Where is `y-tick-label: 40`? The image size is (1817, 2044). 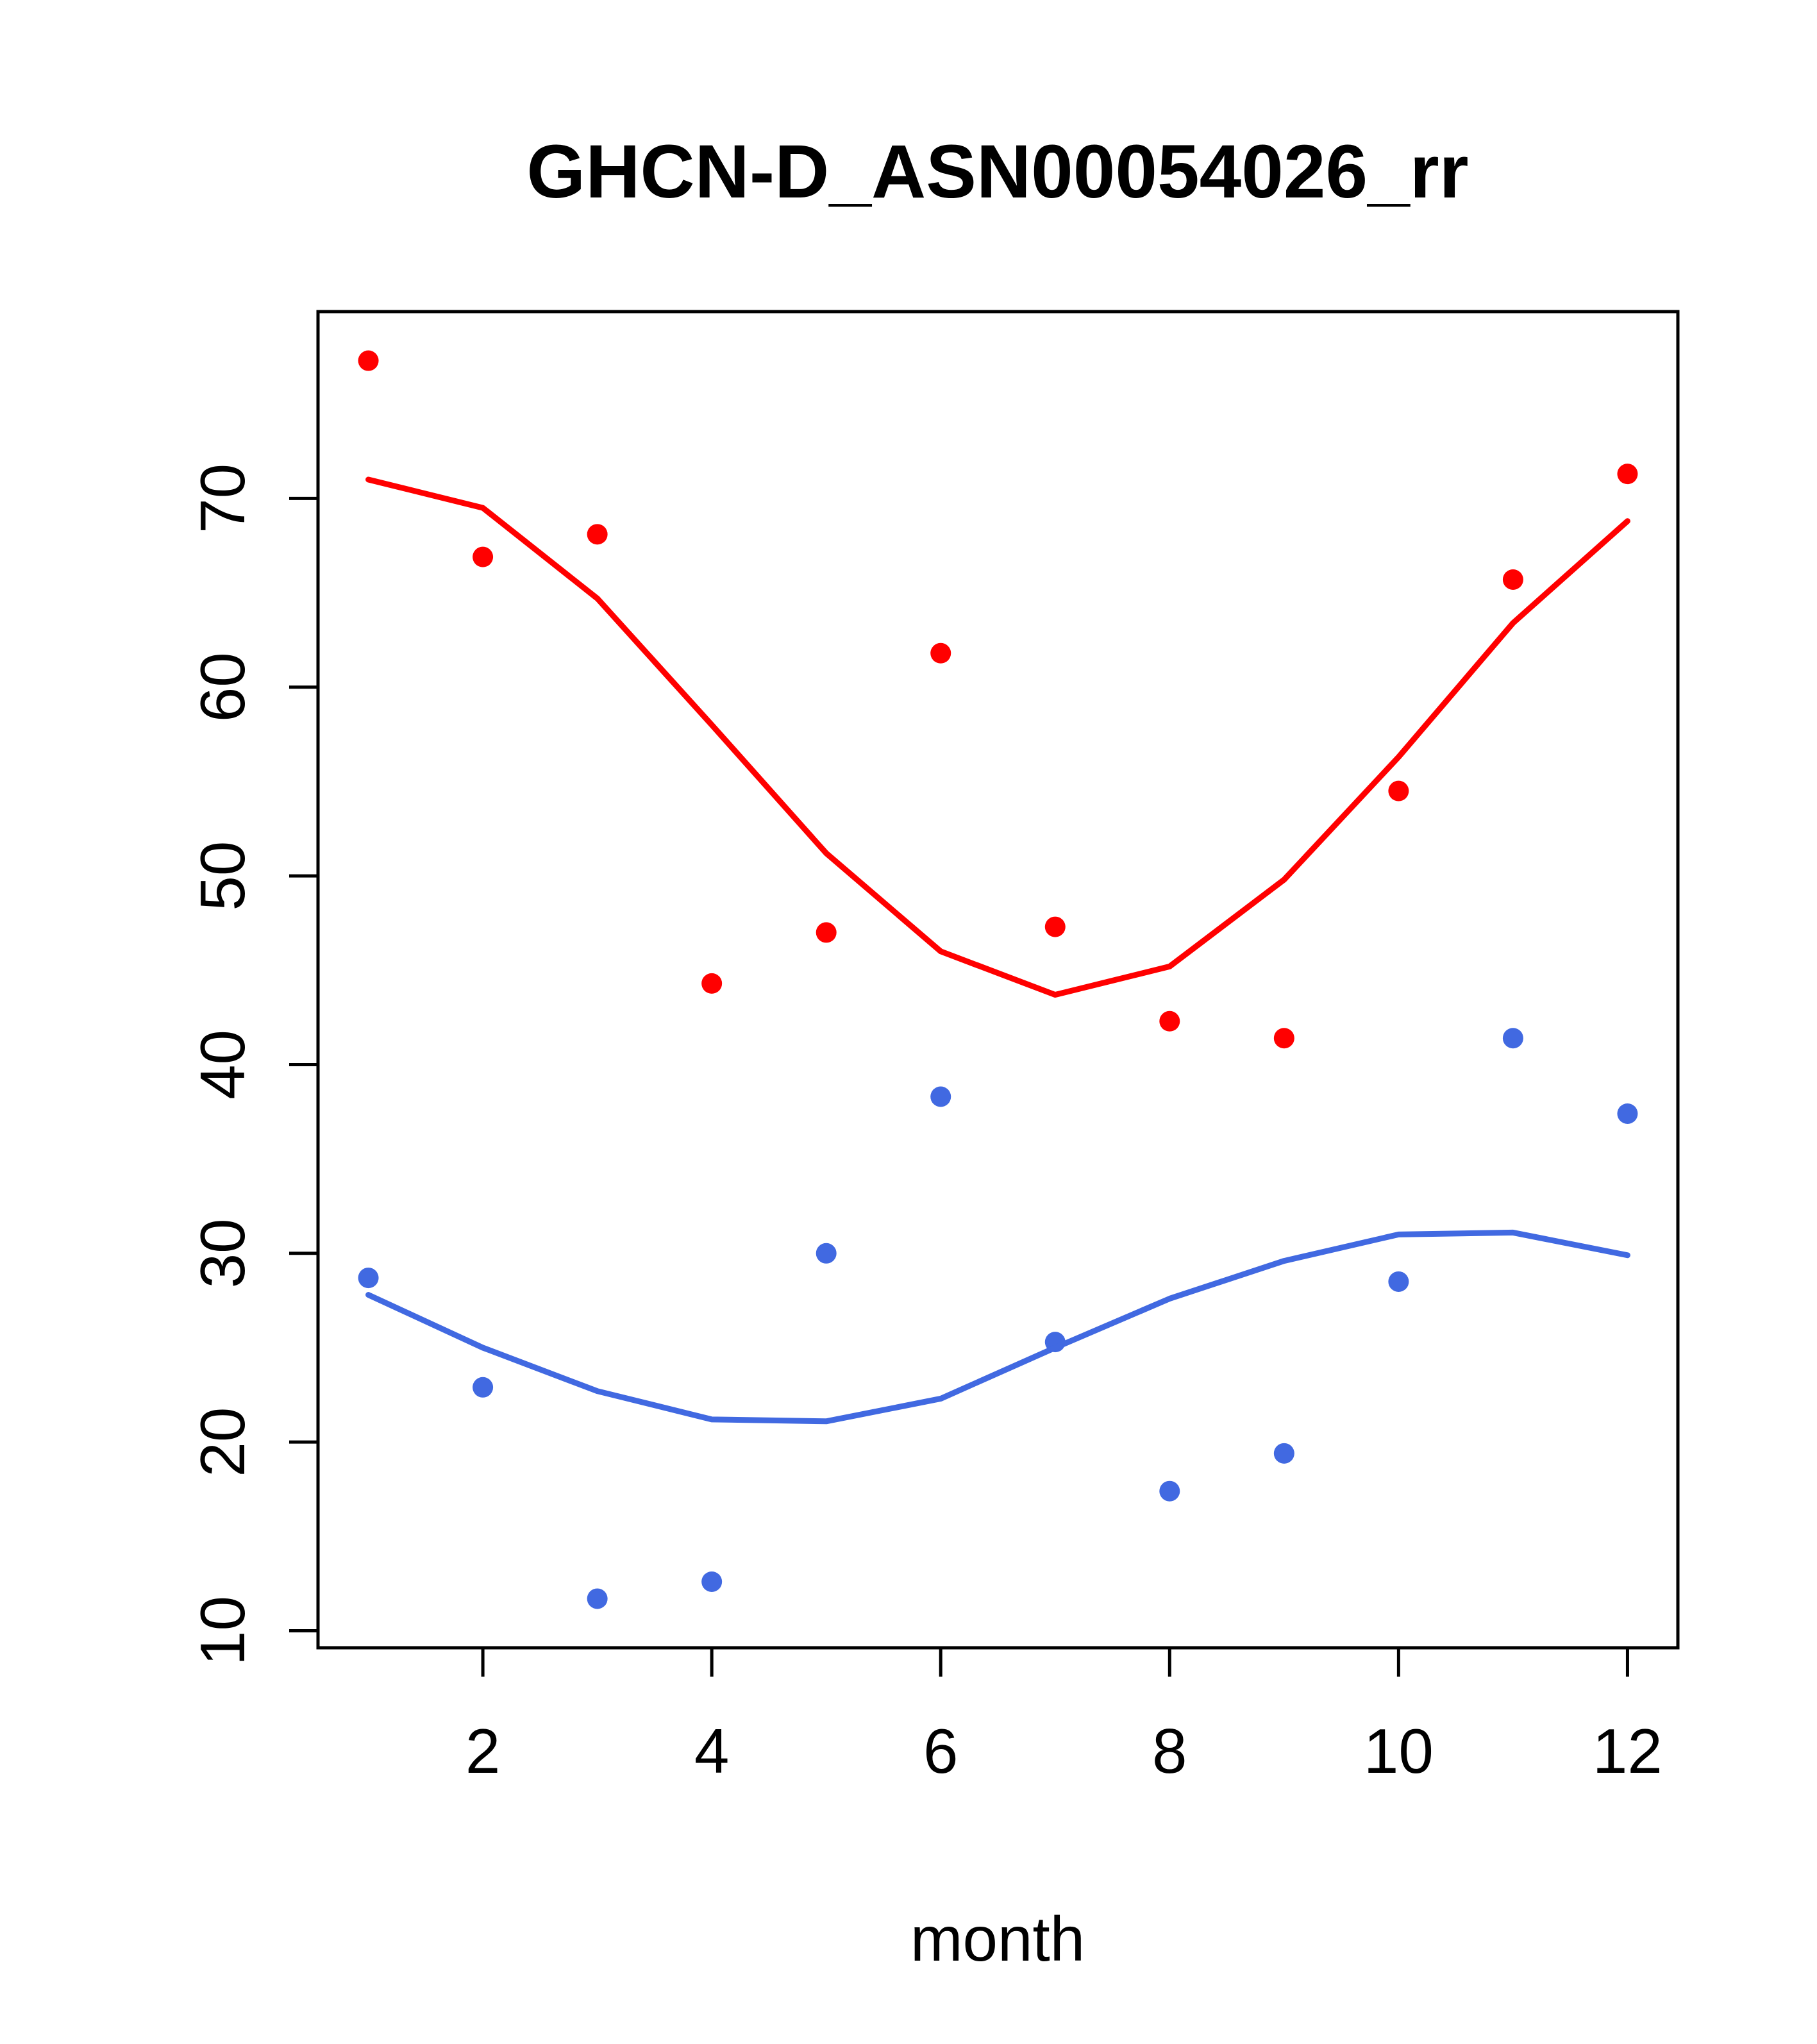
y-tick-label: 40 is located at coordinates (223, 1065).